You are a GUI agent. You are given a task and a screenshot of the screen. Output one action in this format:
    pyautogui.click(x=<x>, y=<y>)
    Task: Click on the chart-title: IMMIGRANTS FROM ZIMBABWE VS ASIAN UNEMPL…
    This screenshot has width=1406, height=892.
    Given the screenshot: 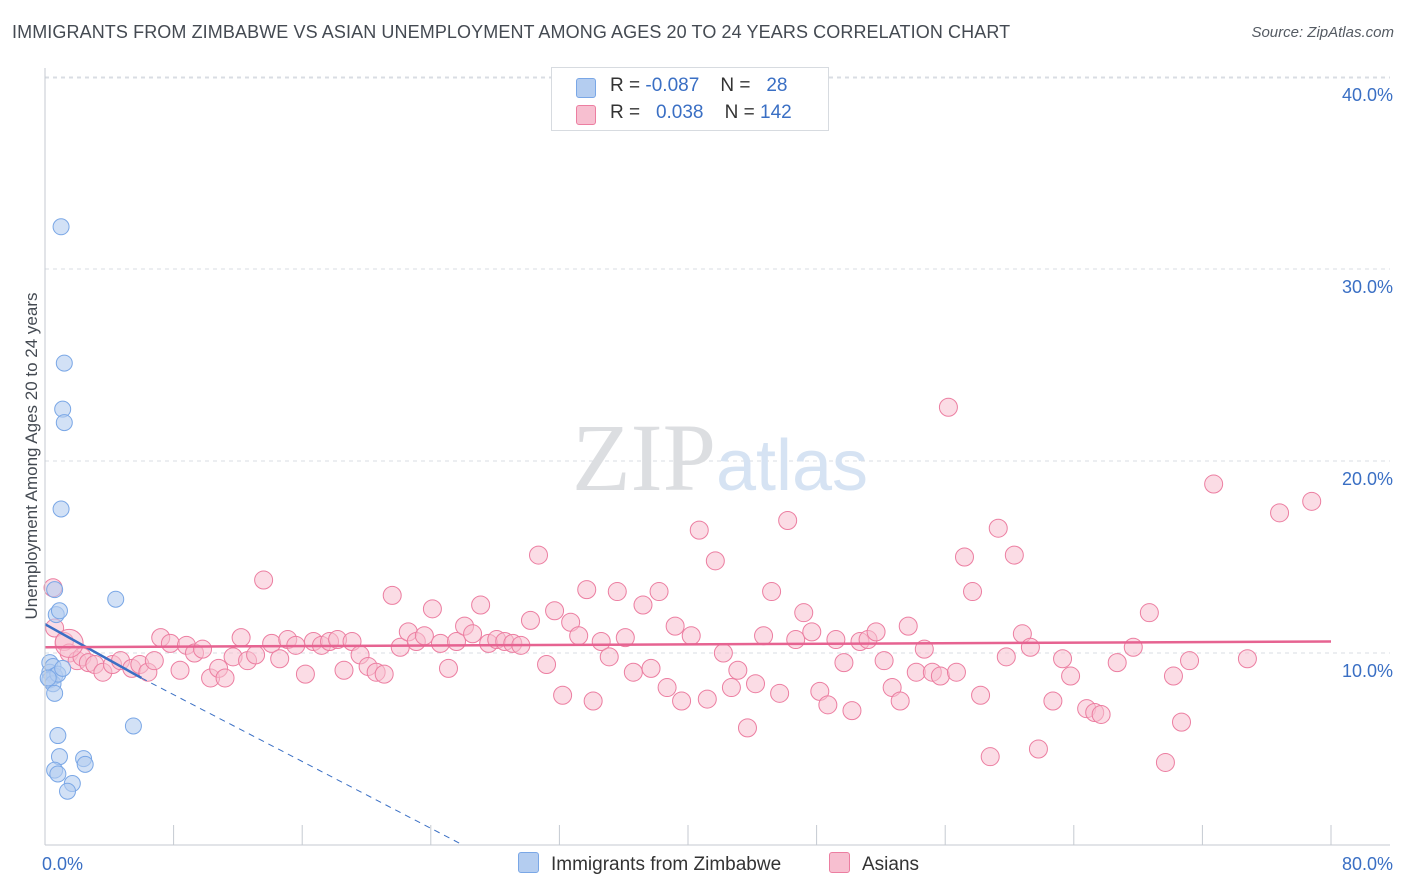 What is the action you would take?
    pyautogui.click(x=511, y=32)
    